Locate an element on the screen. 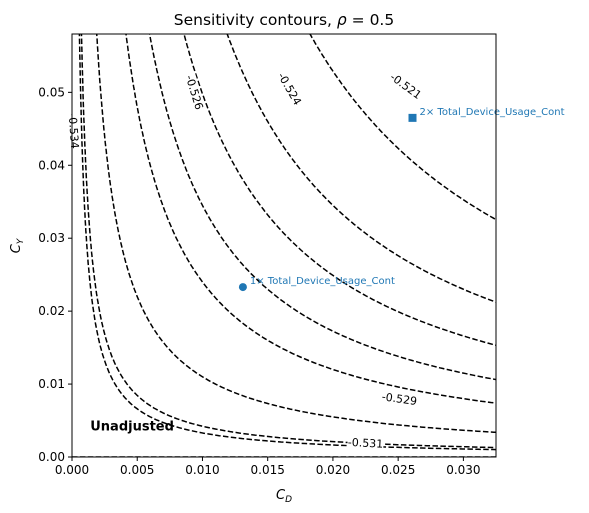 Image resolution: width=589 pixels, height=513 pixels. svg-text: -0.534 is located at coordinates (73, 131).